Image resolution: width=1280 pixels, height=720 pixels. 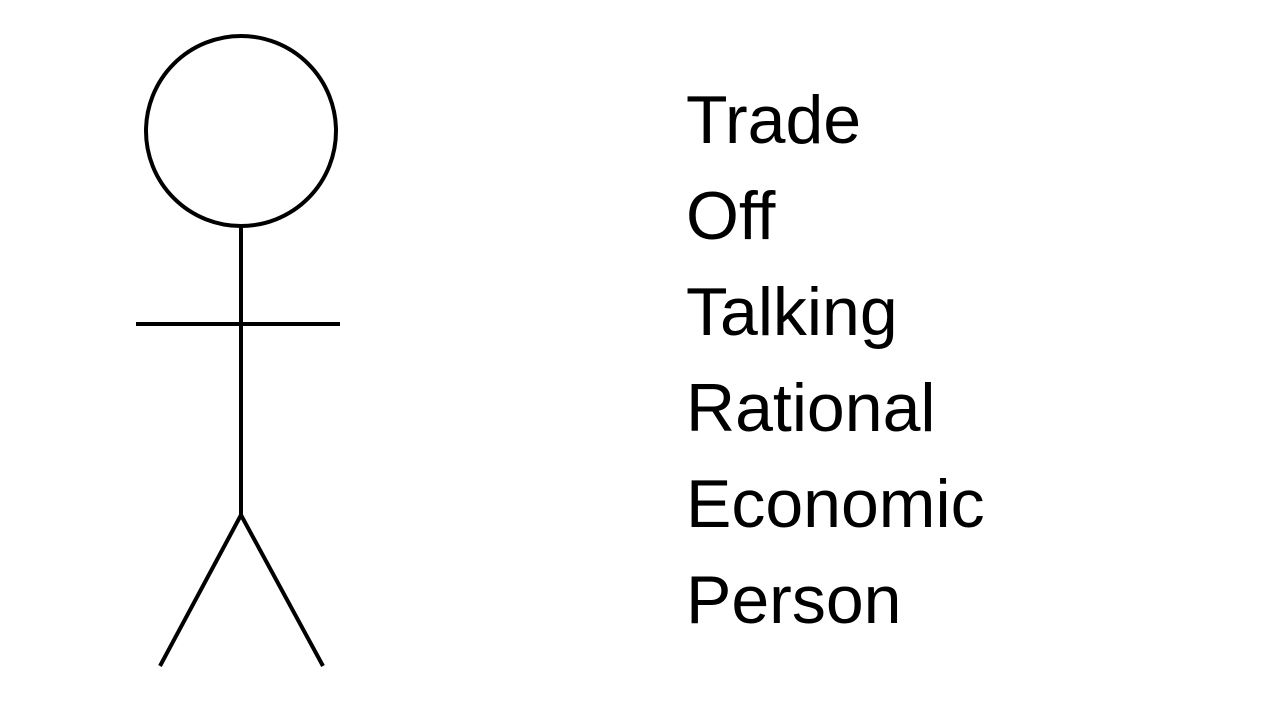 I want to click on word-trade: Trade, so click(x=774, y=120).